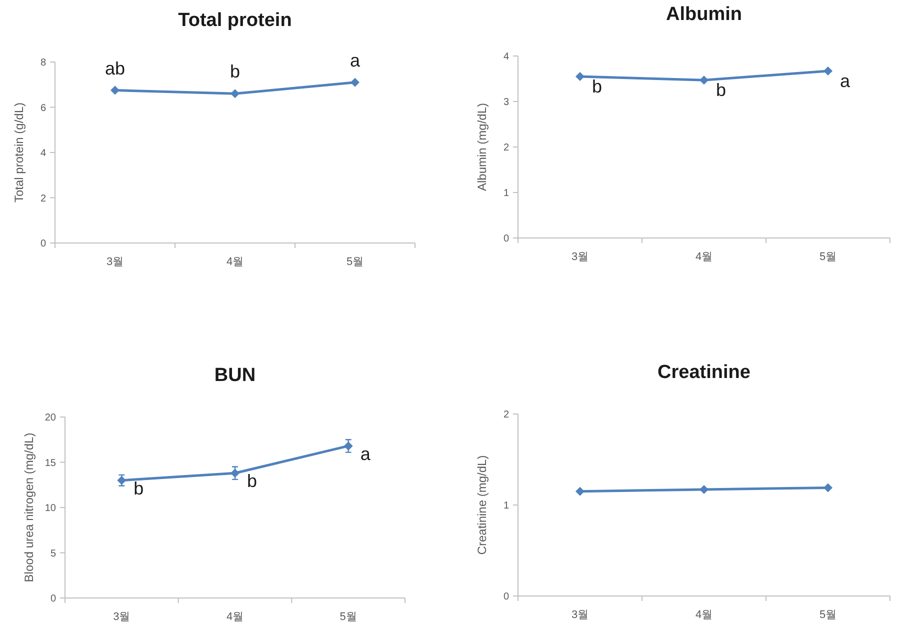 The height and width of the screenshot is (636, 899). What do you see at coordinates (53, 554) in the screenshot?
I see `y-tick-label: 5` at bounding box center [53, 554].